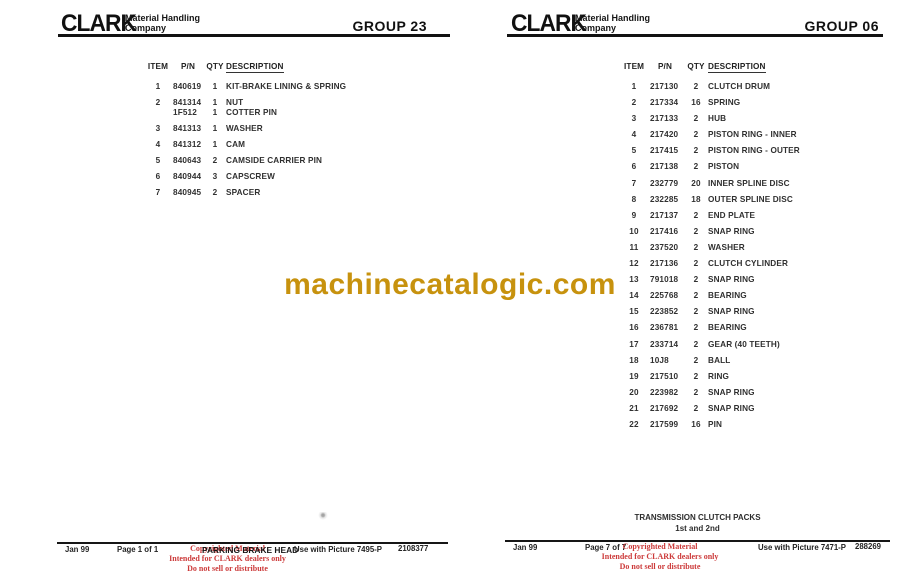  I want to click on table-row: 2 217334 16 SPRING, so click(757, 103).